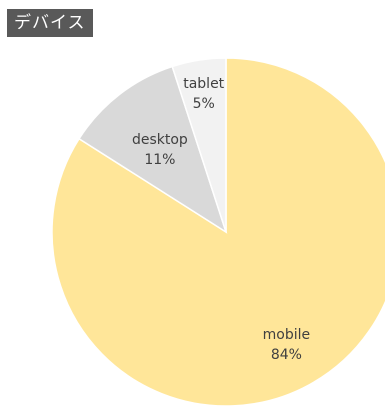 Image resolution: width=385 pixels, height=408 pixels. I want to click on slice-label-tablet: tablet, so click(203, 84).